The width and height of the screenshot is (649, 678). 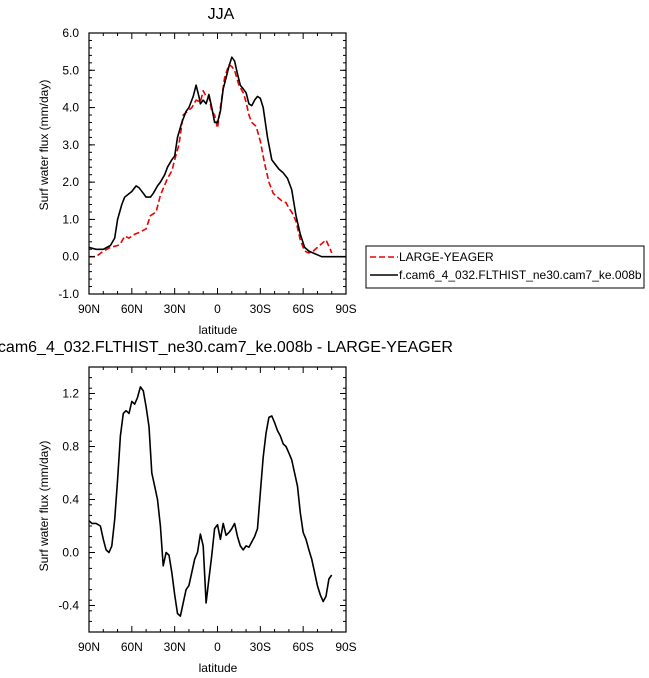 I want to click on top-x-tick-label: 90N, so click(x=89, y=309).